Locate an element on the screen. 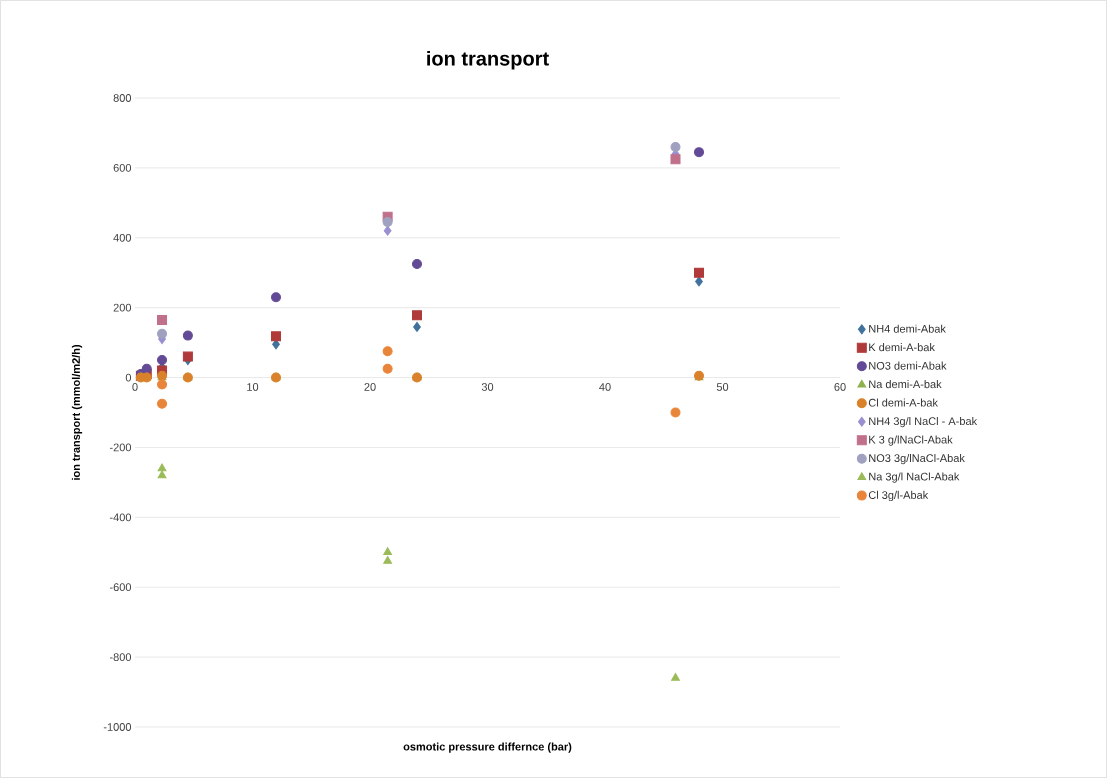 The image size is (1107, 778). x-tick-label: 10 is located at coordinates (253, 387).